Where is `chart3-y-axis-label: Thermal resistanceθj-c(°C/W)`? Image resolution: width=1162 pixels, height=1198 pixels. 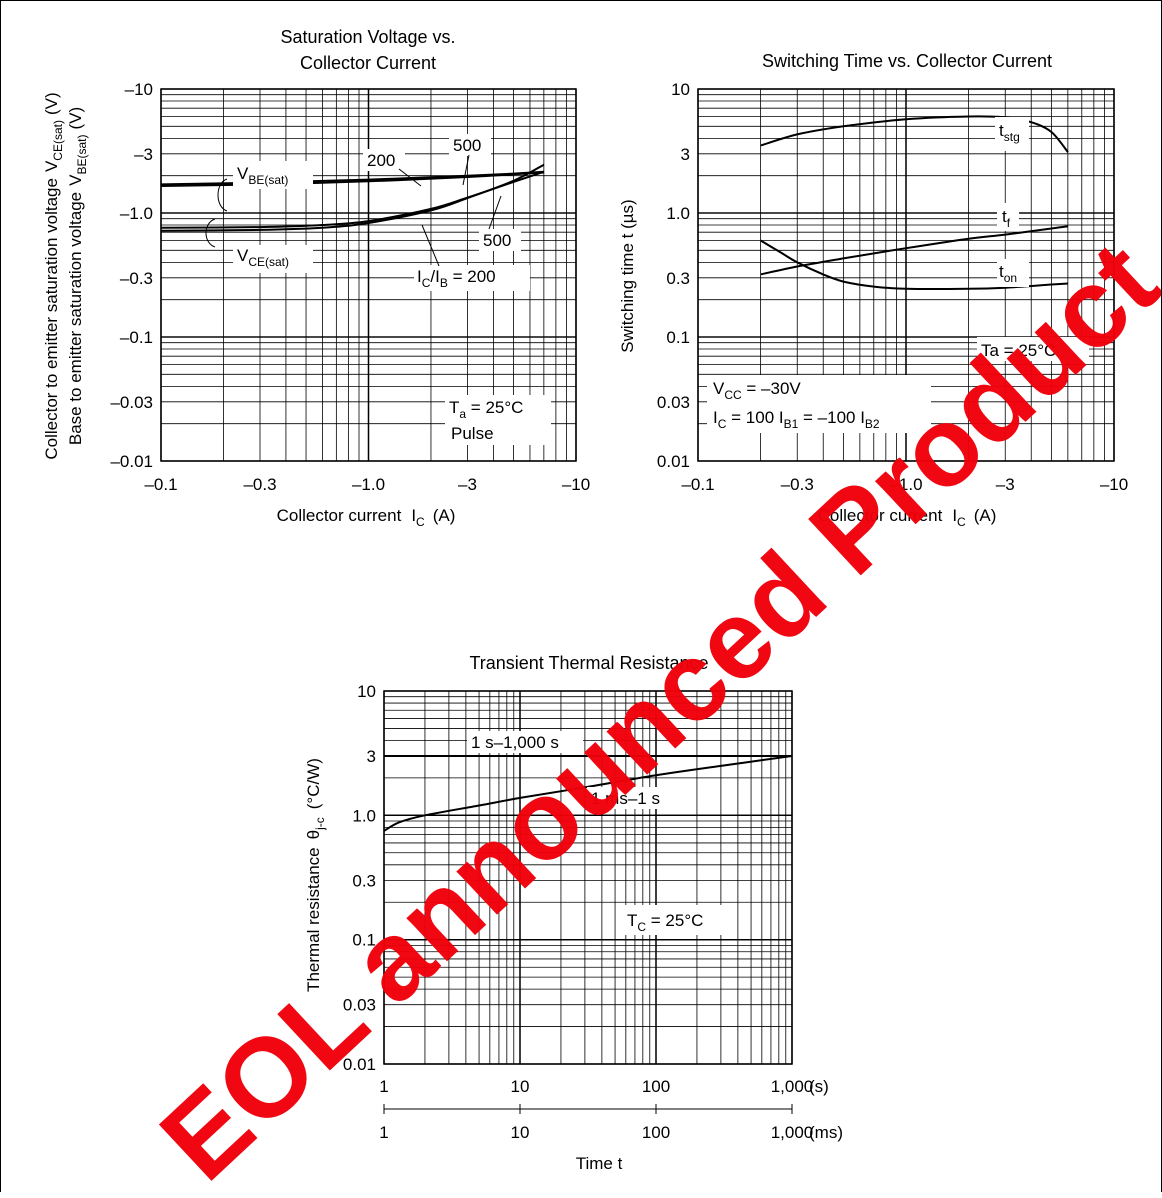 chart3-y-axis-label: Thermal resistanceθj-c(°C/W) is located at coordinates (315, 875).